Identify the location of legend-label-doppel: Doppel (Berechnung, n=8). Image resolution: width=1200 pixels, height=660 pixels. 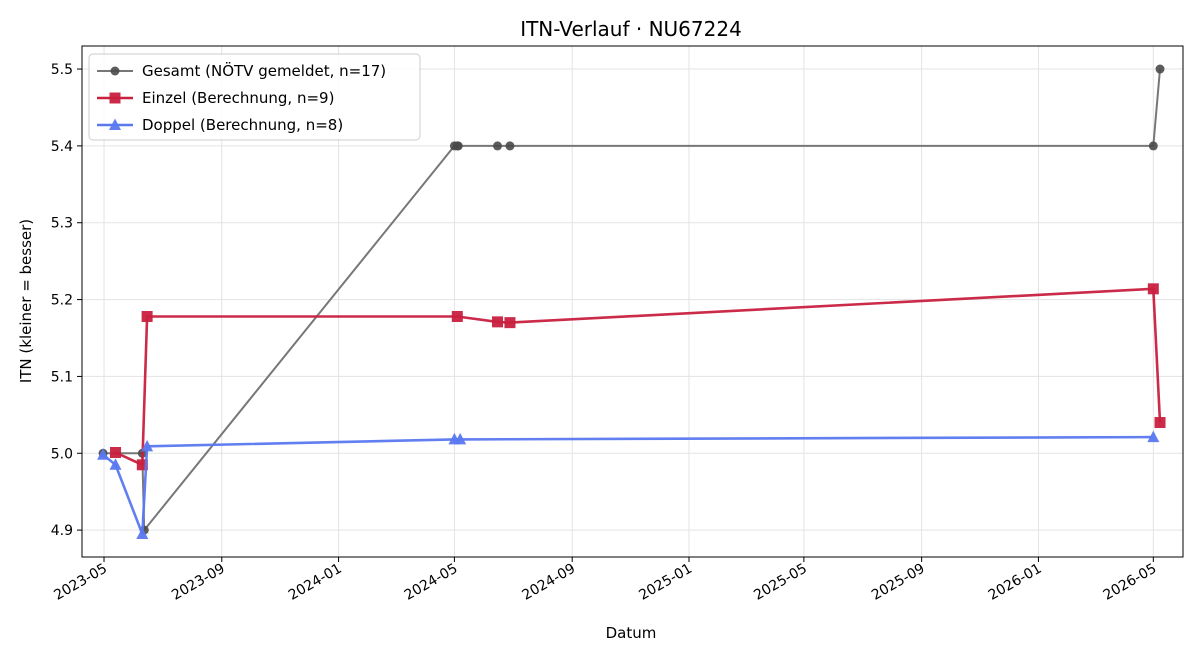
(242, 125).